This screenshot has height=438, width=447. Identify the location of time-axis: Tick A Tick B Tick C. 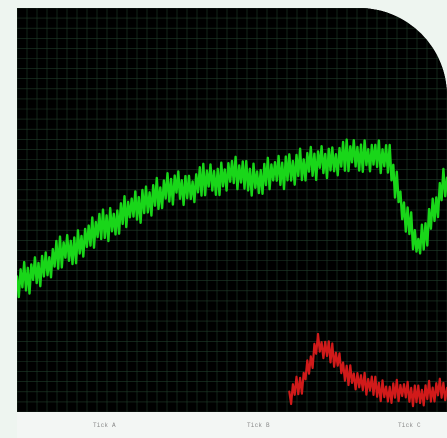
(232, 425).